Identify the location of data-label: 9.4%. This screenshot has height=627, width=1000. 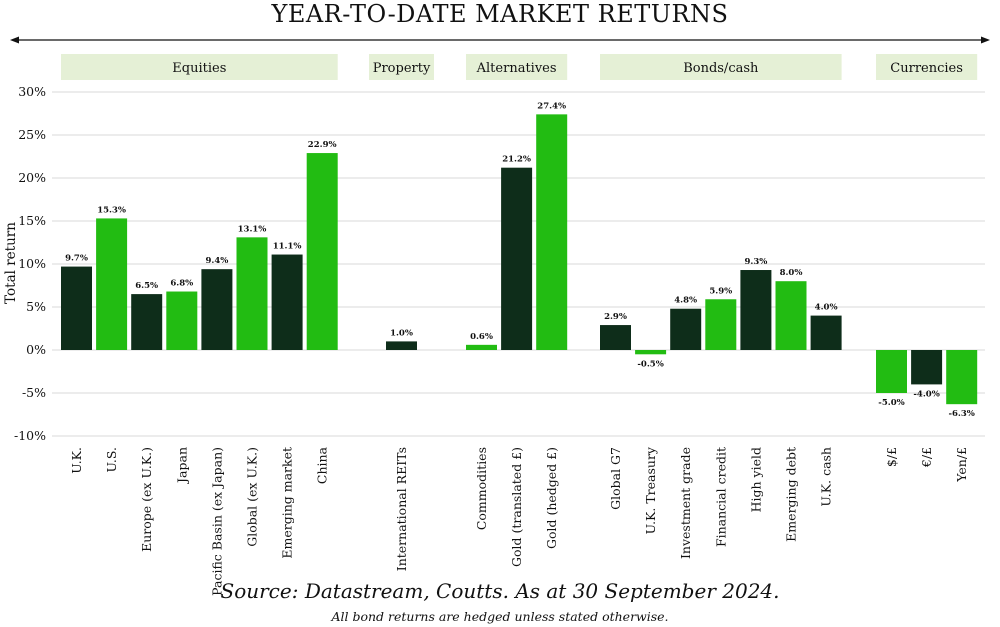
(216, 261).